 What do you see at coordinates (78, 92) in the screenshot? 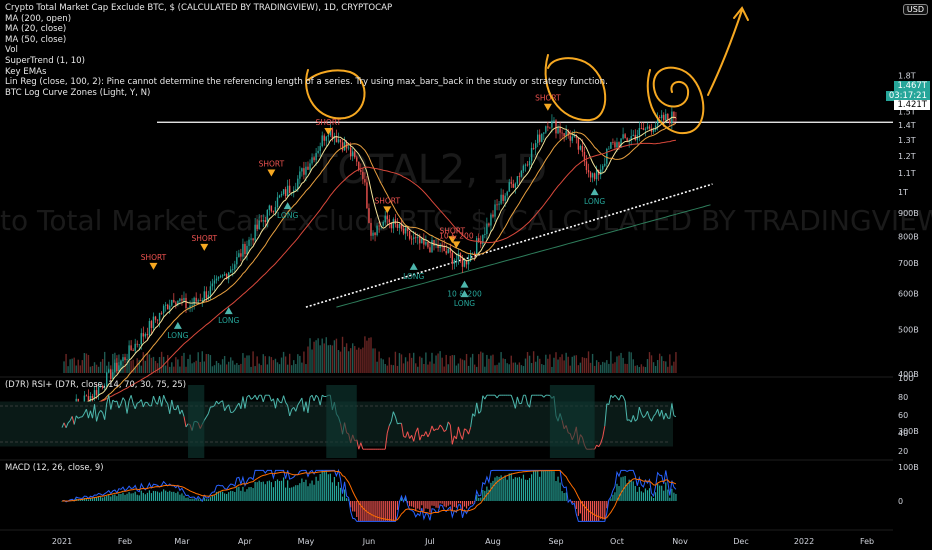
I see `legend-line-8: BTC Log Curve Zones (Light, Y, N)` at bounding box center [78, 92].